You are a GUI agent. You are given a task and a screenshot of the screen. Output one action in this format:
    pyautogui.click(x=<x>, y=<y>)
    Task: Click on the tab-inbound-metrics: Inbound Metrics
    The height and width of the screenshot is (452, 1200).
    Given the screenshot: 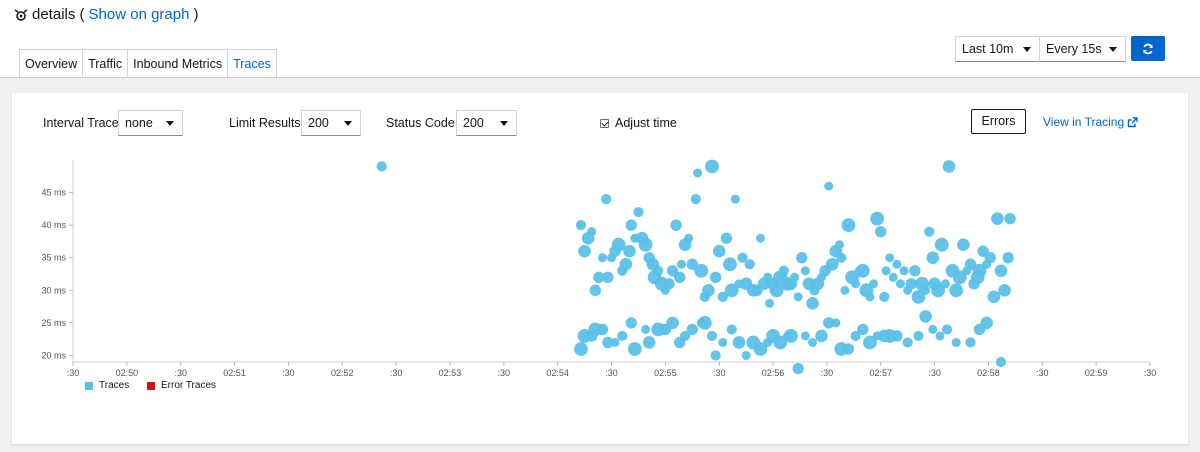 What is the action you would take?
    pyautogui.click(x=178, y=63)
    